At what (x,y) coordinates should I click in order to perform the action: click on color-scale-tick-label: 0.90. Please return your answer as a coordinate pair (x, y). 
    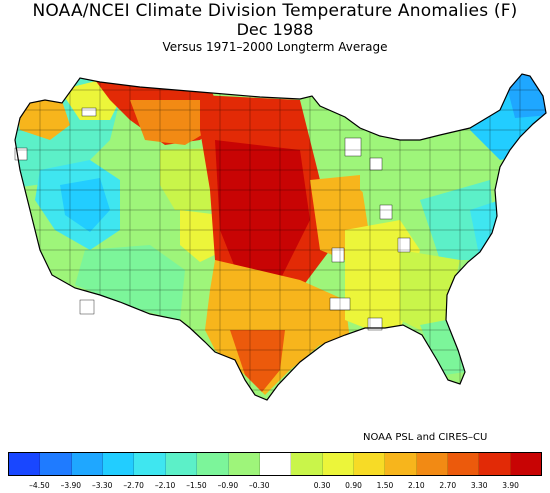
    Looking at the image, I should click on (353, 485).